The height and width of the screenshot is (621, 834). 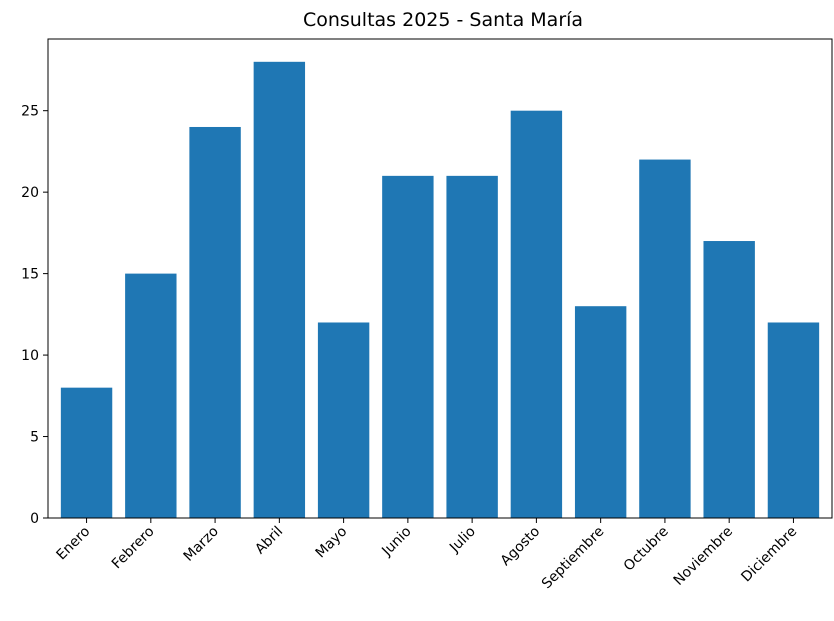 What do you see at coordinates (215, 322) in the screenshot?
I see `bar-marzo` at bounding box center [215, 322].